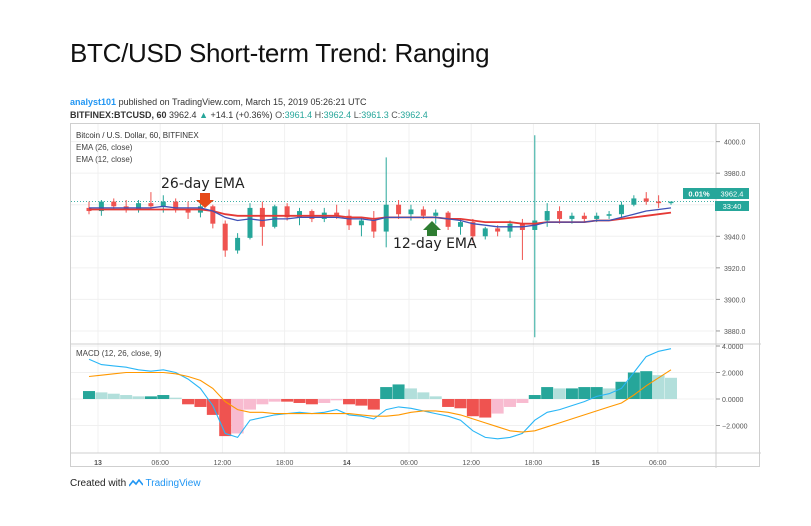 This screenshot has height=526, width=811. I want to click on price-tick-label: 3920.0, so click(735, 269).